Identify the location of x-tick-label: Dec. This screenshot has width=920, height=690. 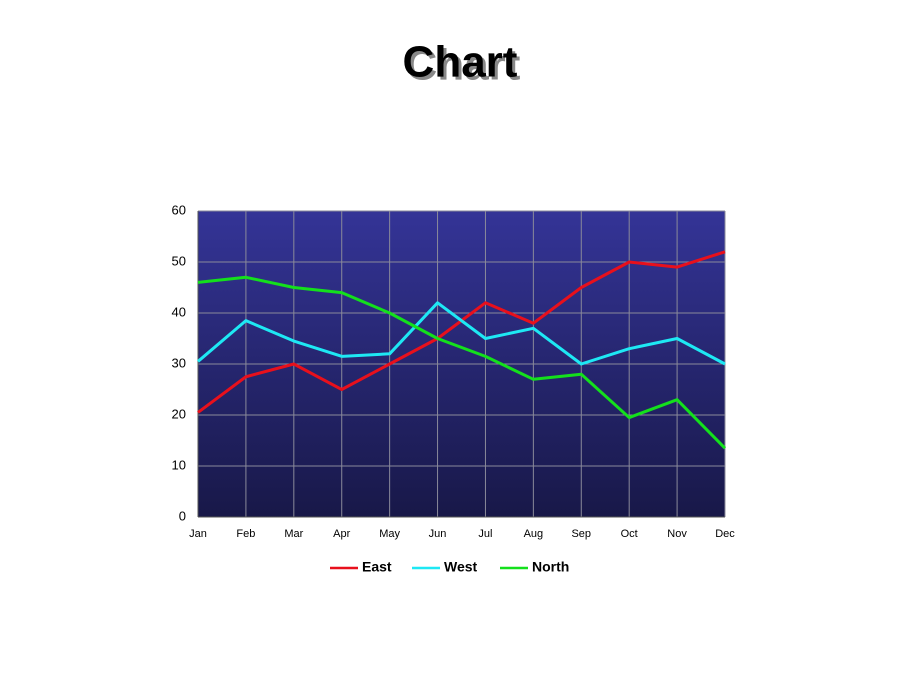
(725, 534).